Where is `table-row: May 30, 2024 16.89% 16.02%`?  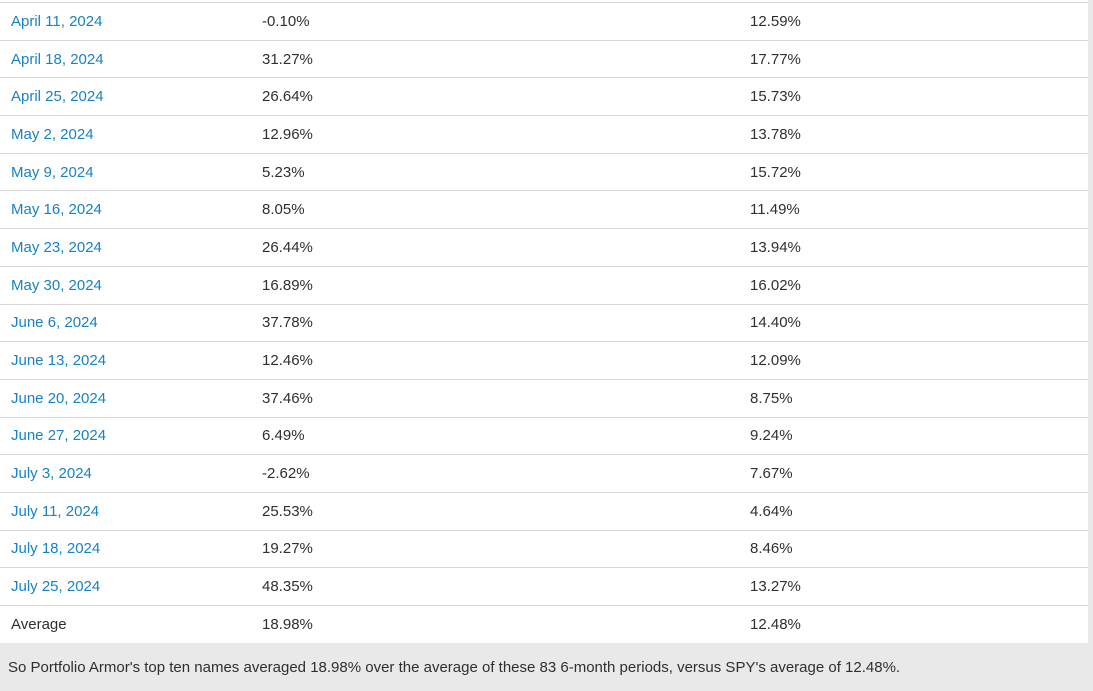
table-row: May 30, 2024 16.89% 16.02% is located at coordinates (544, 284).